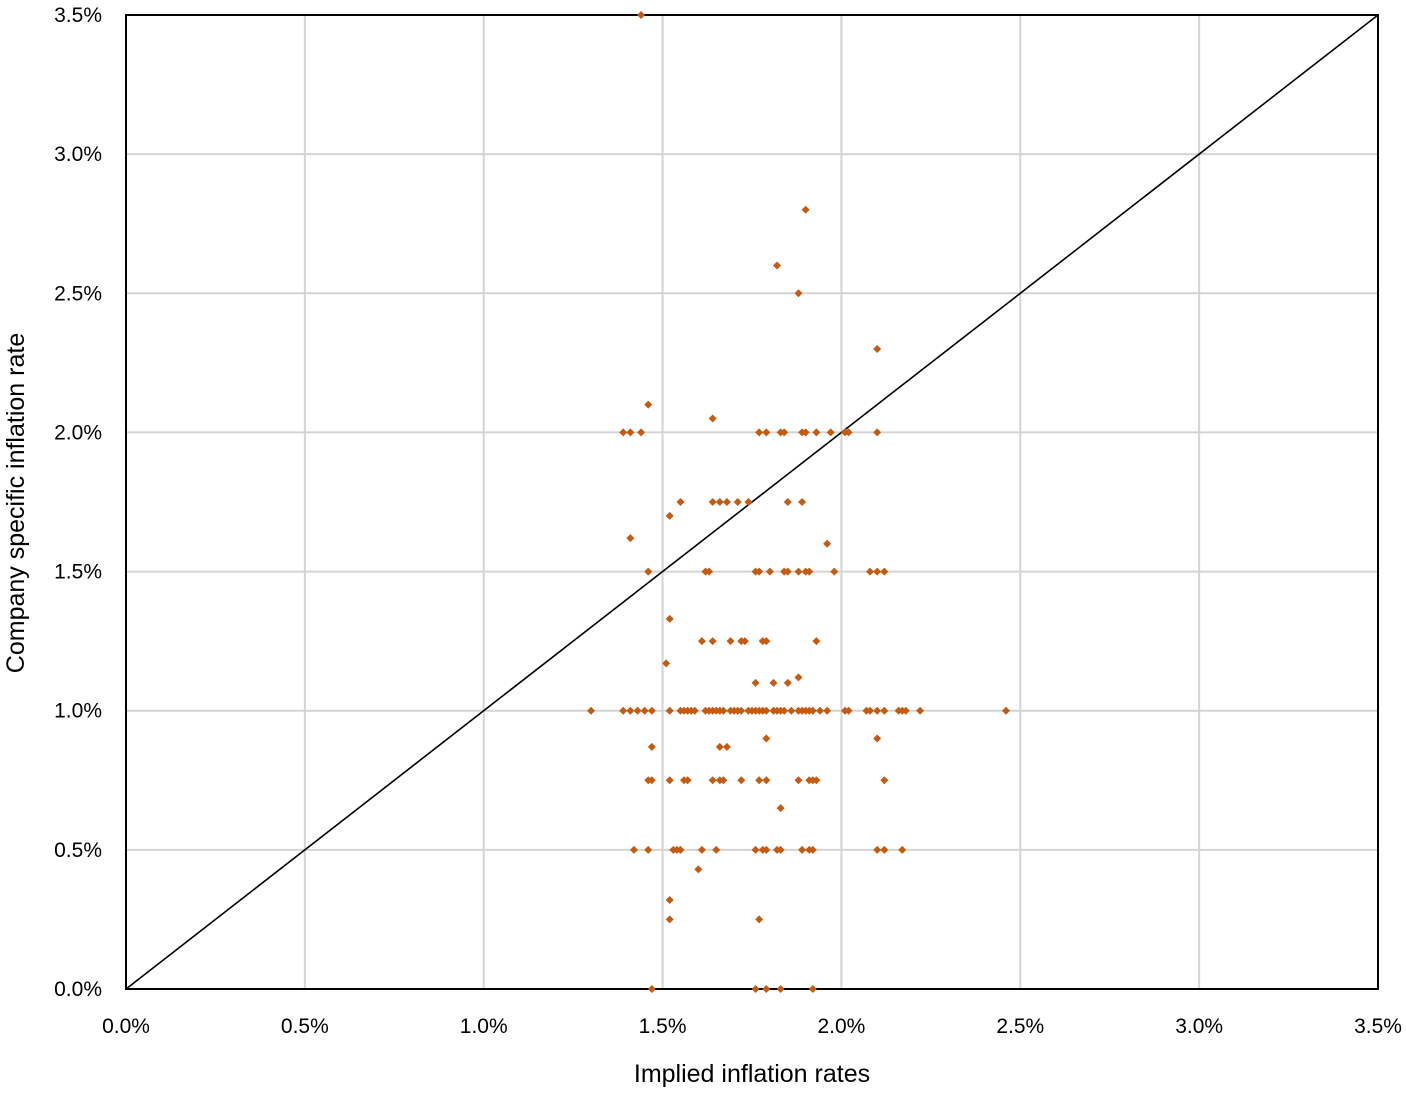 The image size is (1406, 1093). I want to click on x-tick-label: 0.0%, so click(126, 1026).